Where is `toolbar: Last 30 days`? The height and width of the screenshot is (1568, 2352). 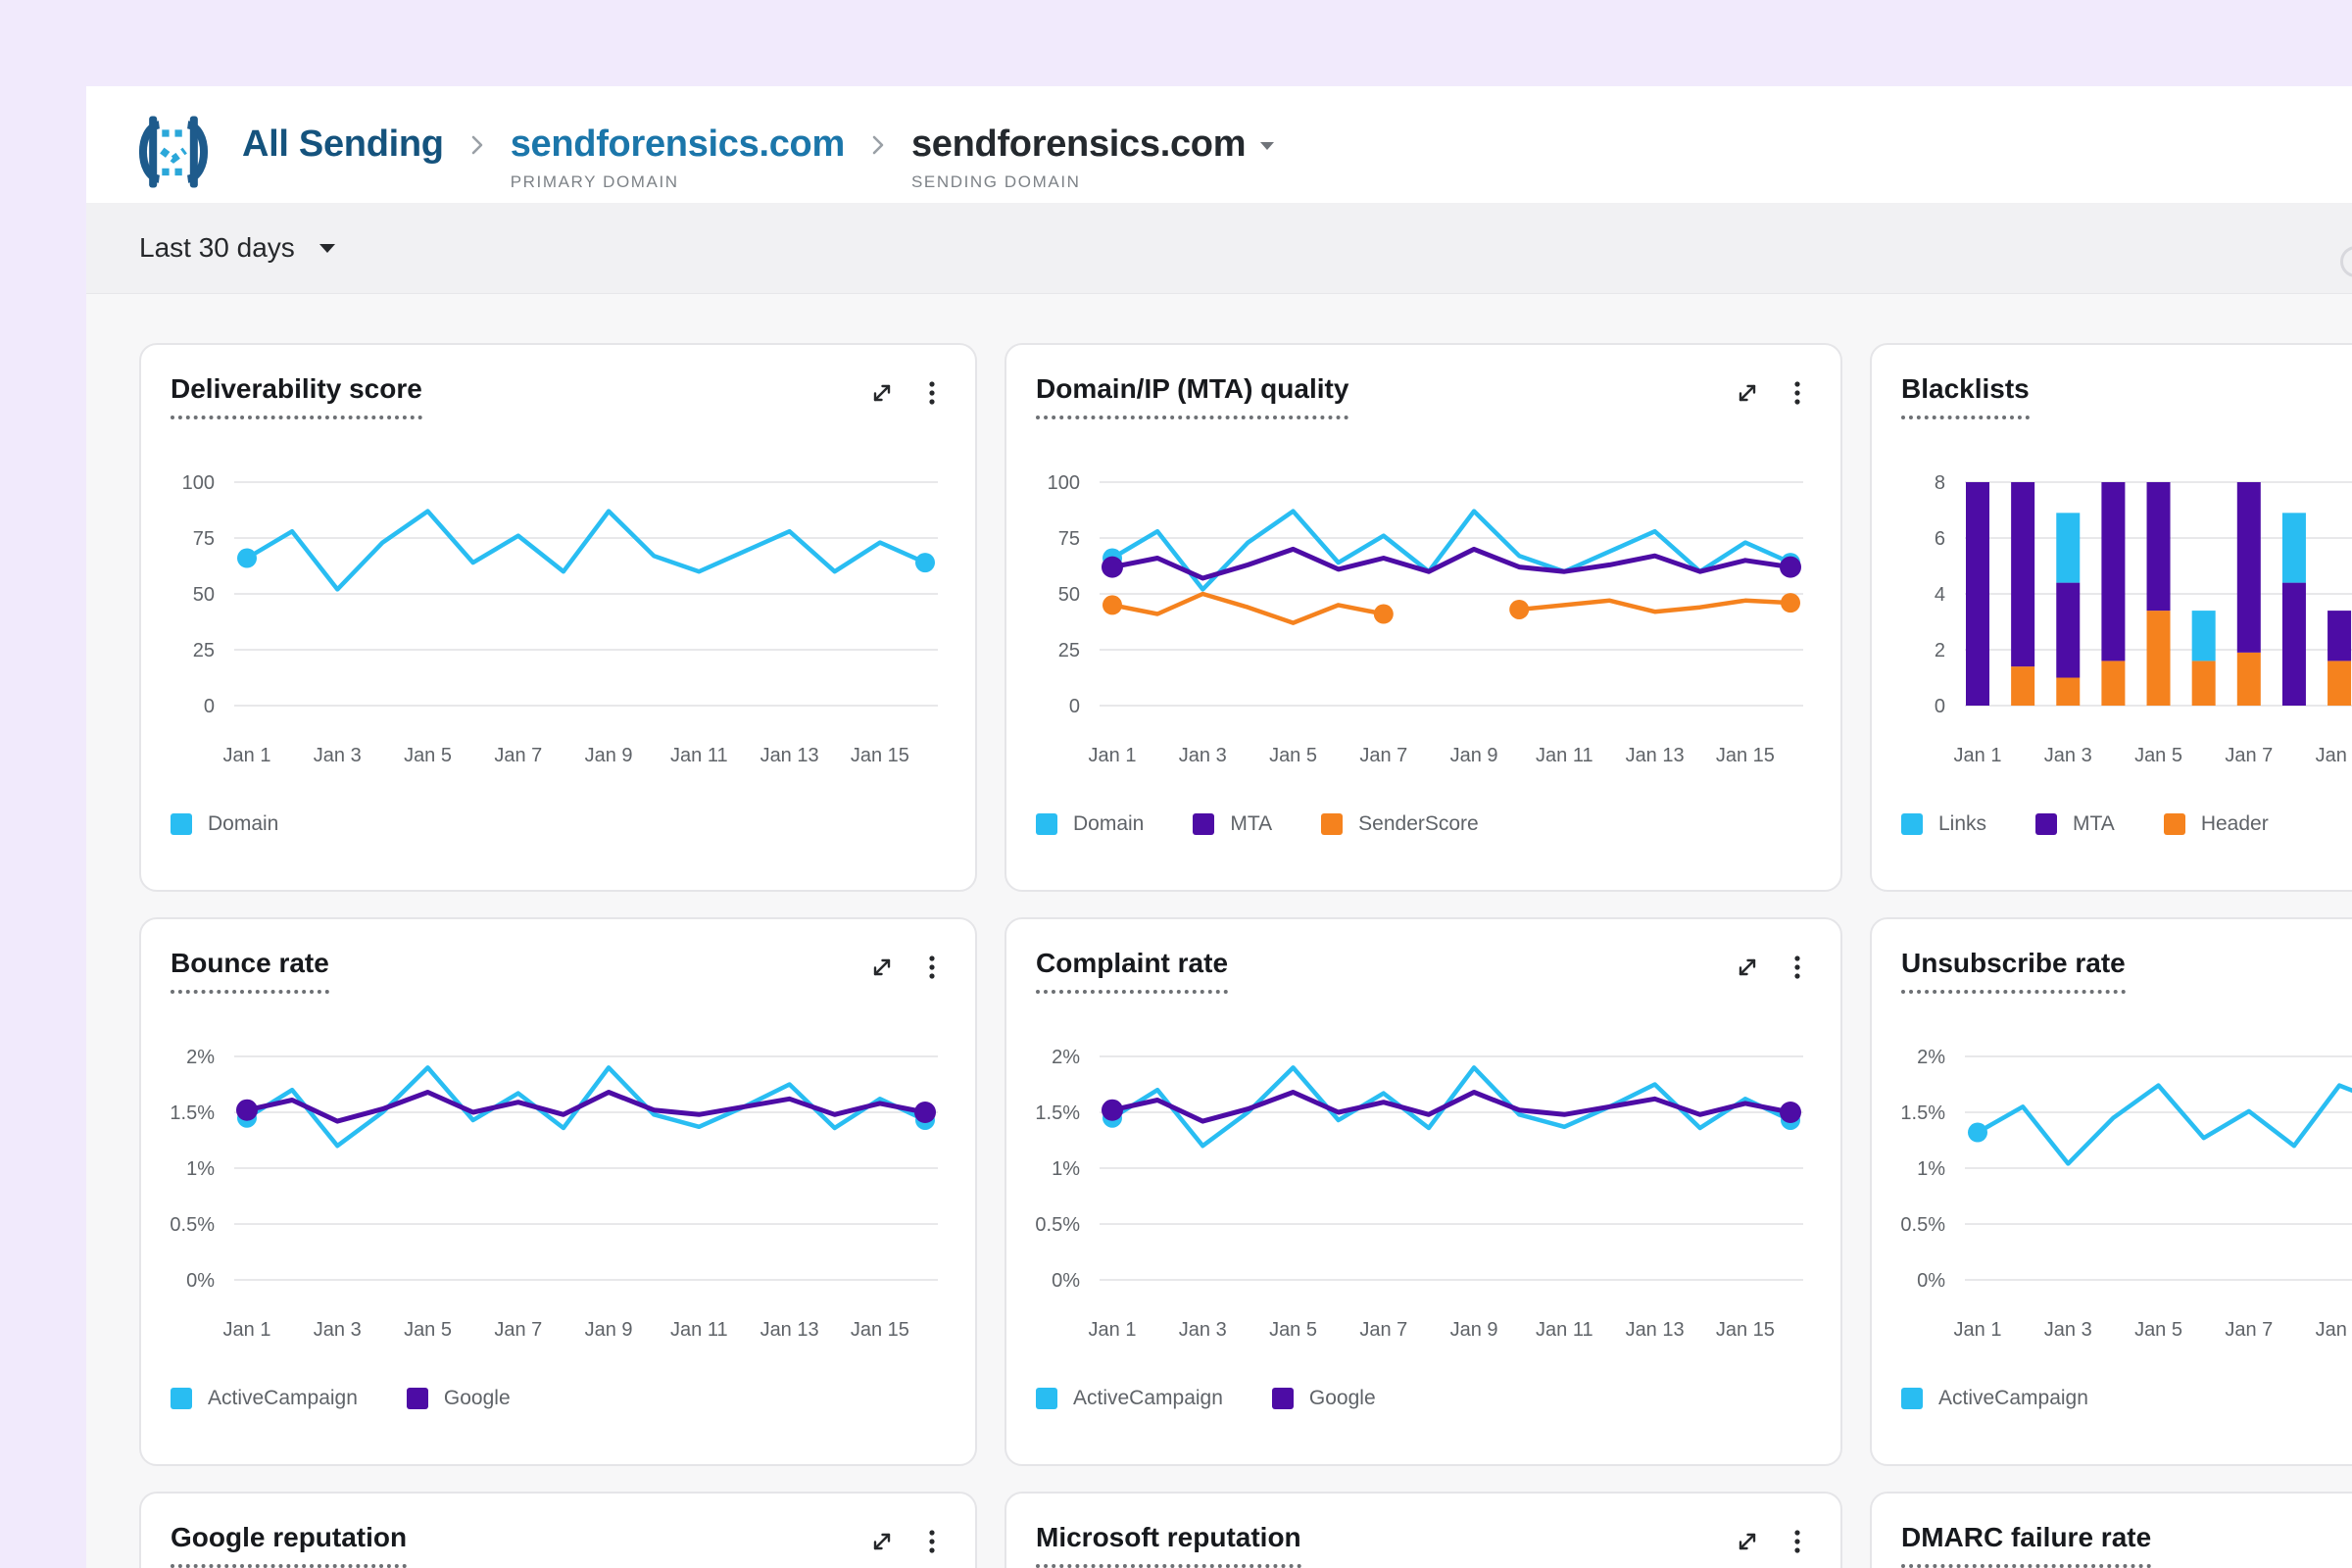 toolbar: Last 30 days is located at coordinates (1219, 248).